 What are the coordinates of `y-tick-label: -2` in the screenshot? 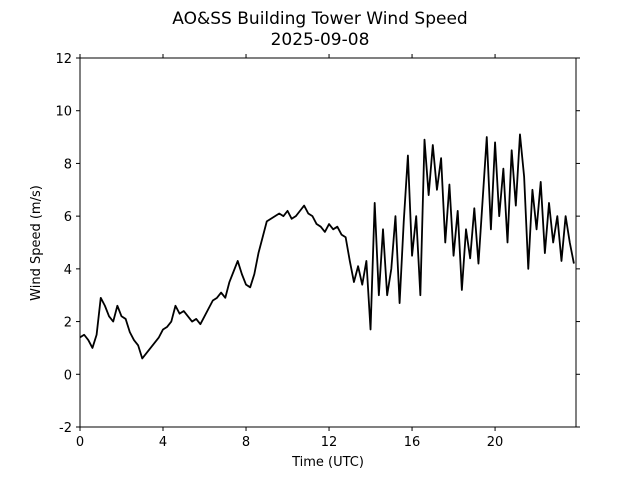 It's located at (65, 428).